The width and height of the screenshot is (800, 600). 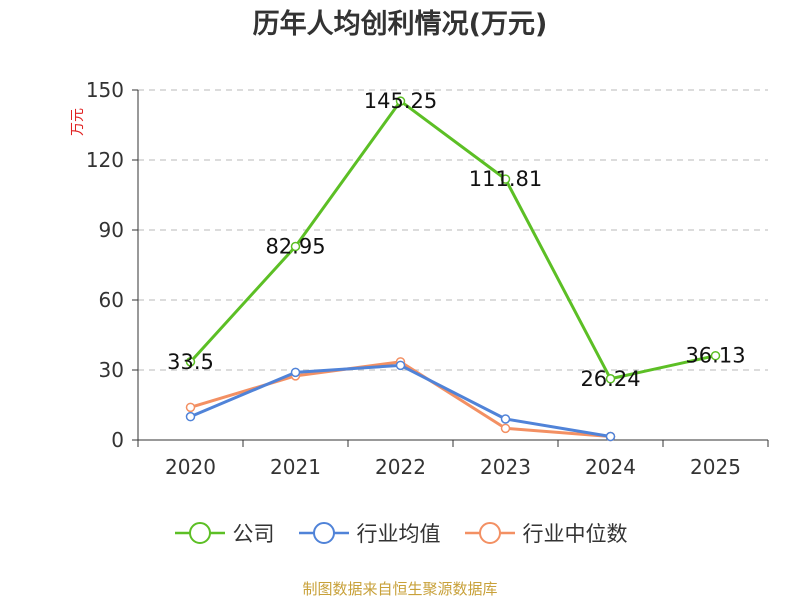 I want to click on x-tick-label: 2025, so click(x=715, y=467).